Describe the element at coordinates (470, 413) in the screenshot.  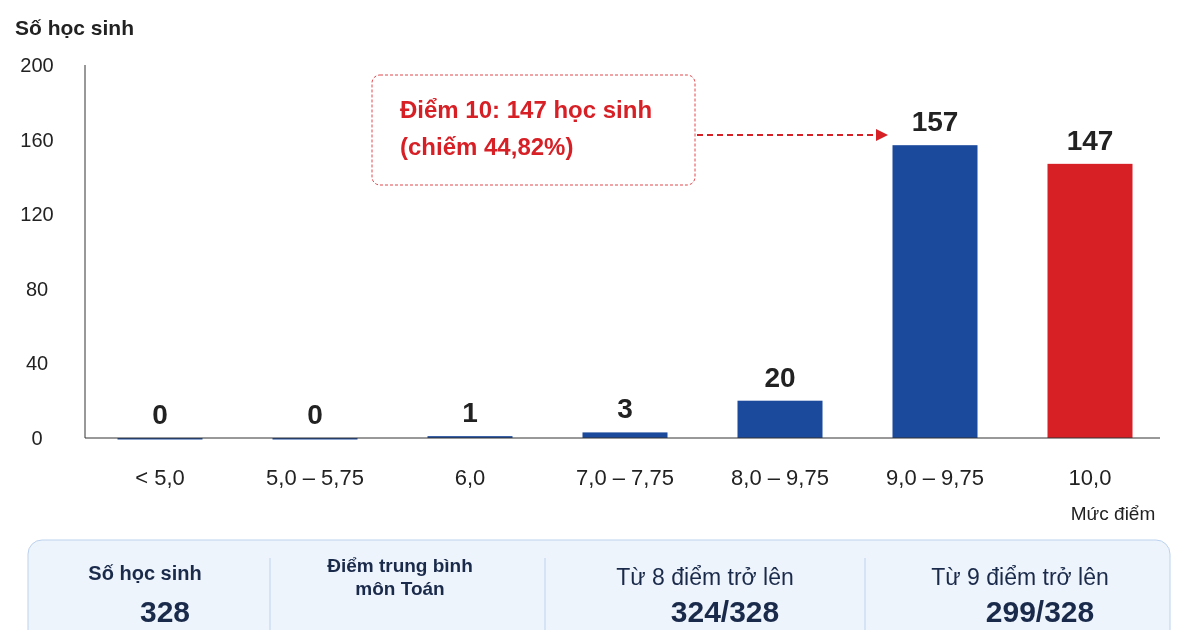
I see `data-label: 1` at that location.